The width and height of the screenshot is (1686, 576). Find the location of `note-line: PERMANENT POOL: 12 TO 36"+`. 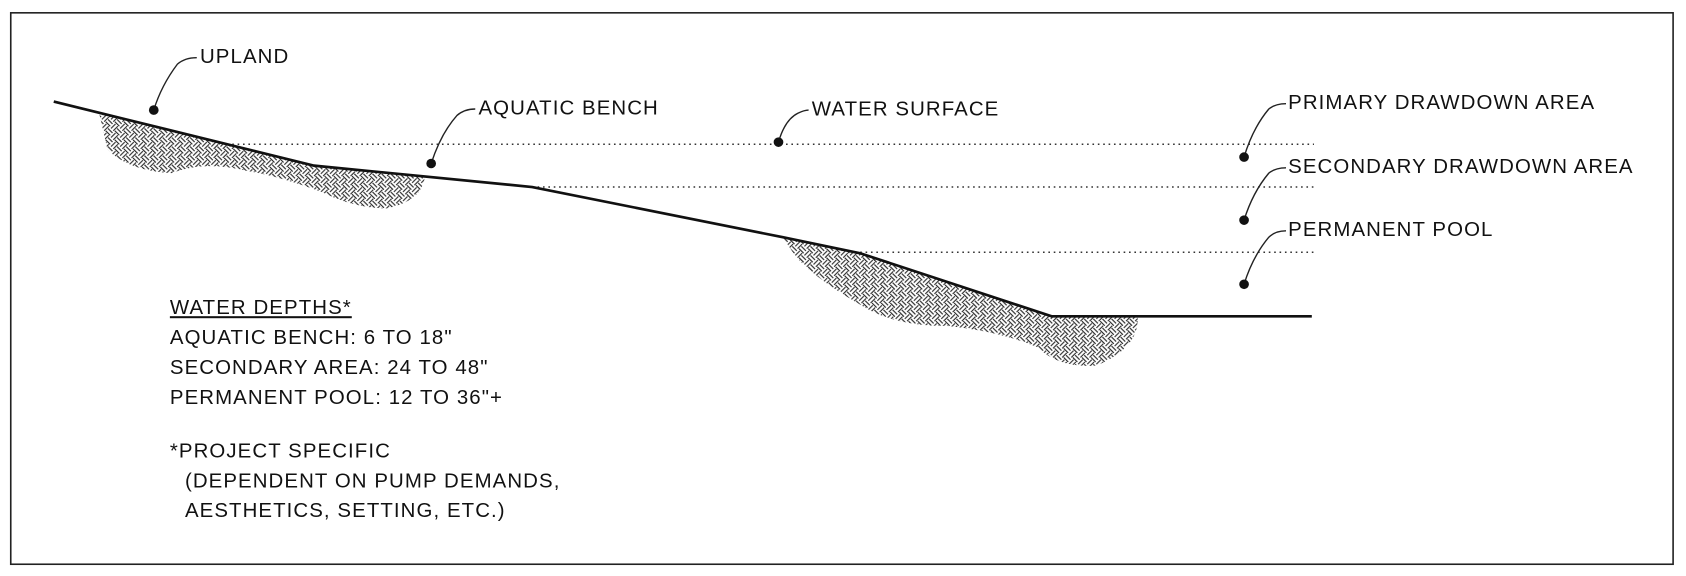

note-line: PERMANENT POOL: 12 TO 36"+ is located at coordinates (336, 398).